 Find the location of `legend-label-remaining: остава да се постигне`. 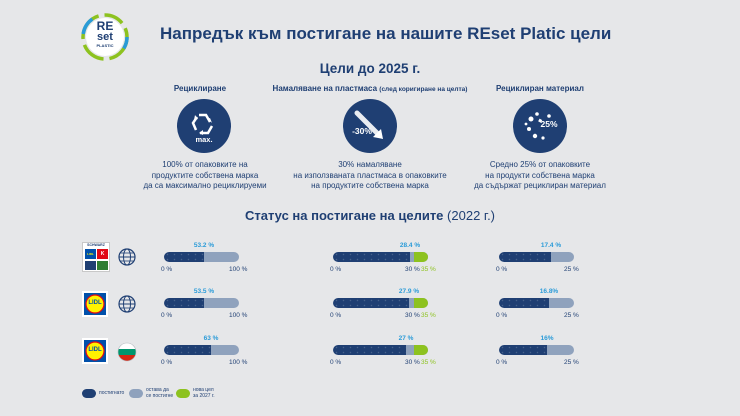

legend-label-remaining: остава да се постигне is located at coordinates (160, 393).